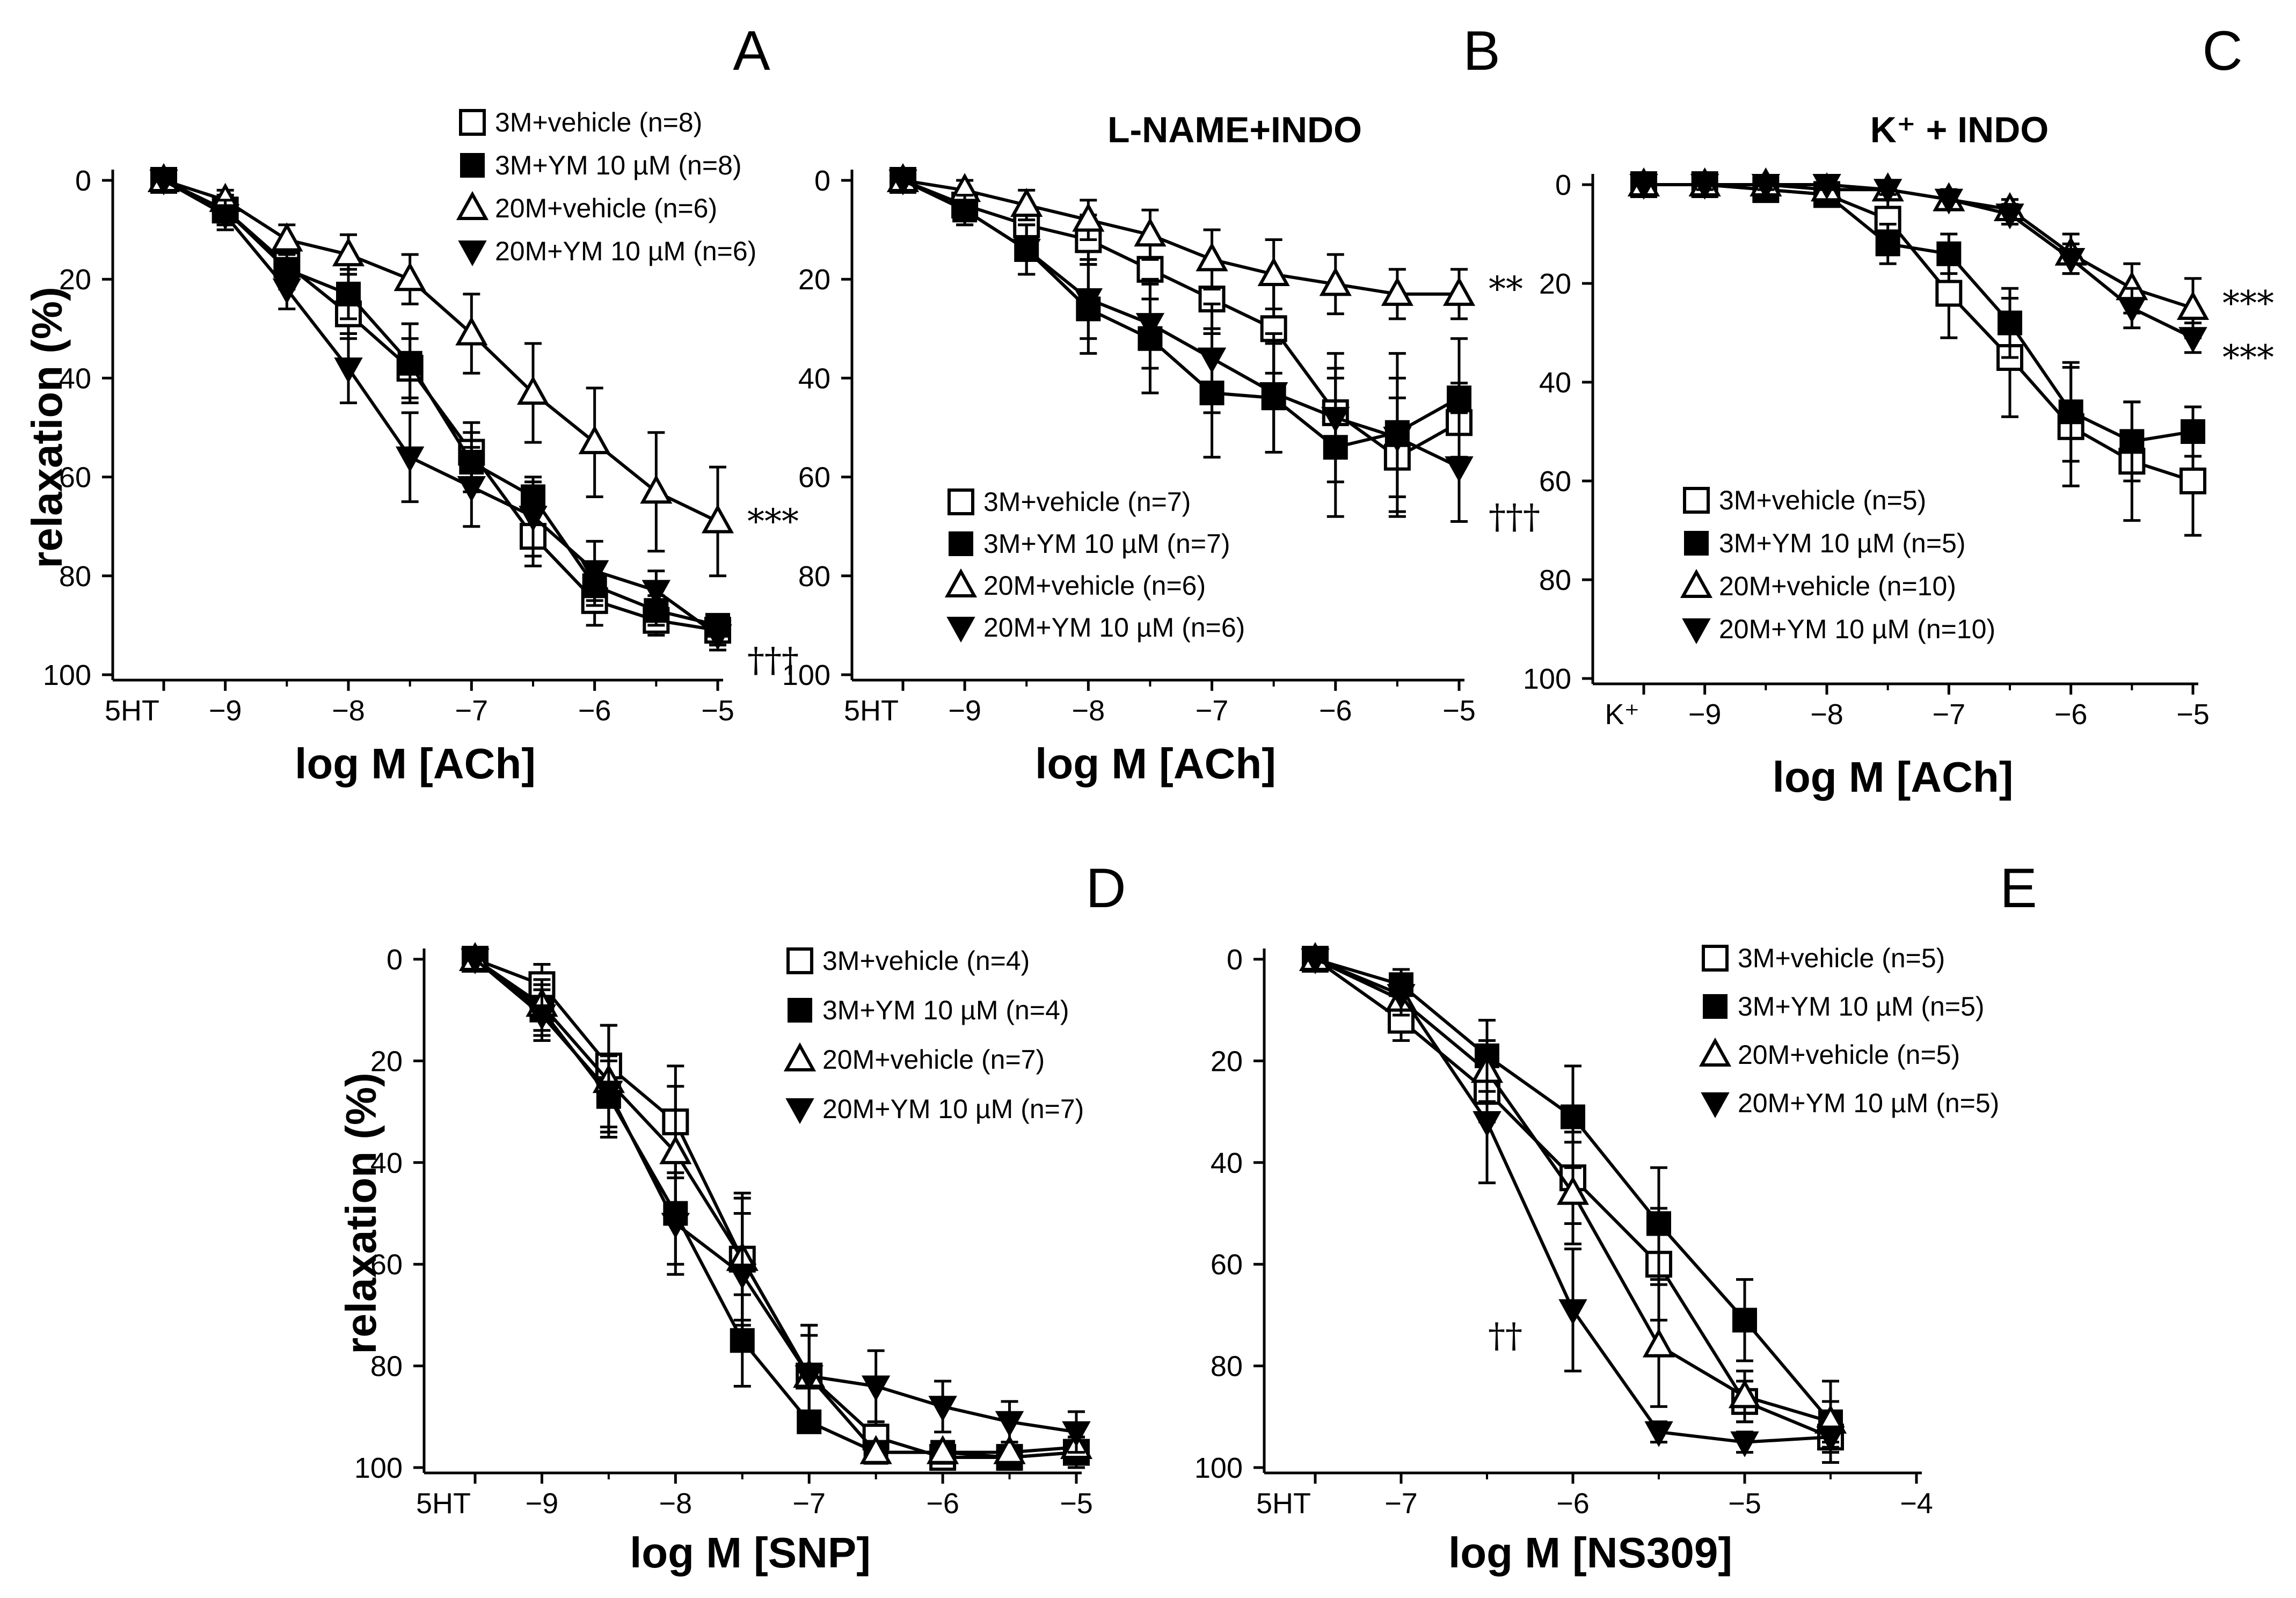 The width and height of the screenshot is (2296, 1598). What do you see at coordinates (1506, 290) in the screenshot?
I see `significance-annotation: **` at bounding box center [1506, 290].